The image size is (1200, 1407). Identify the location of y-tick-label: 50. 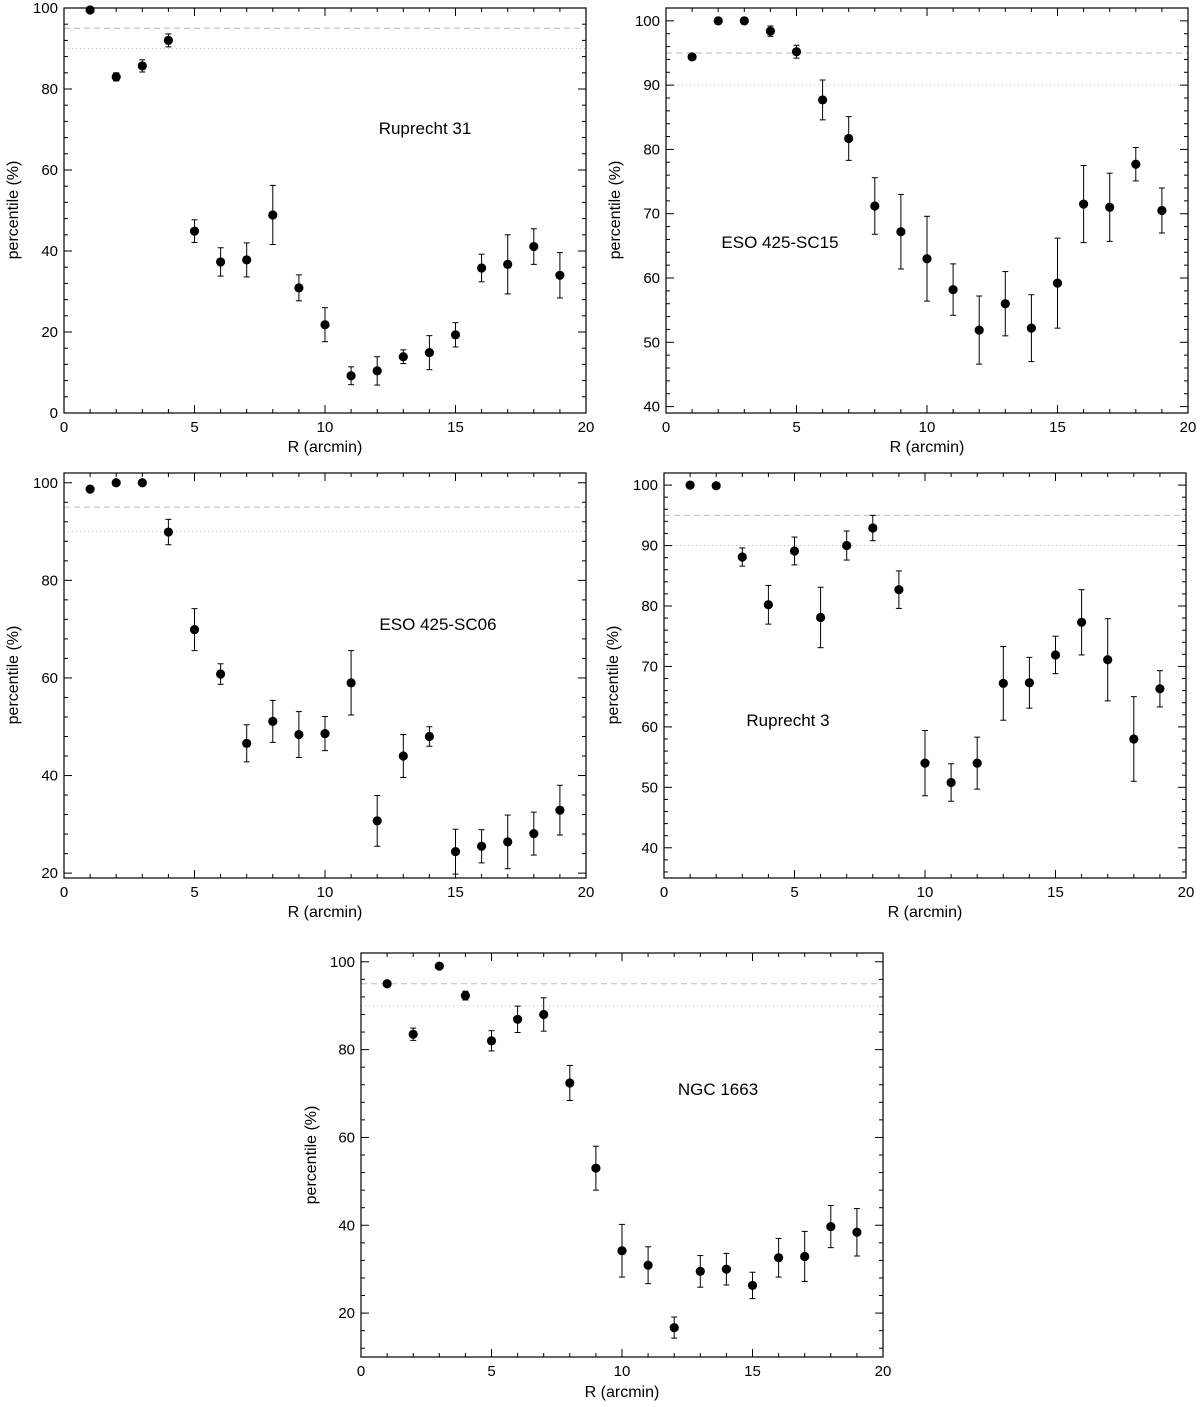
(651, 342).